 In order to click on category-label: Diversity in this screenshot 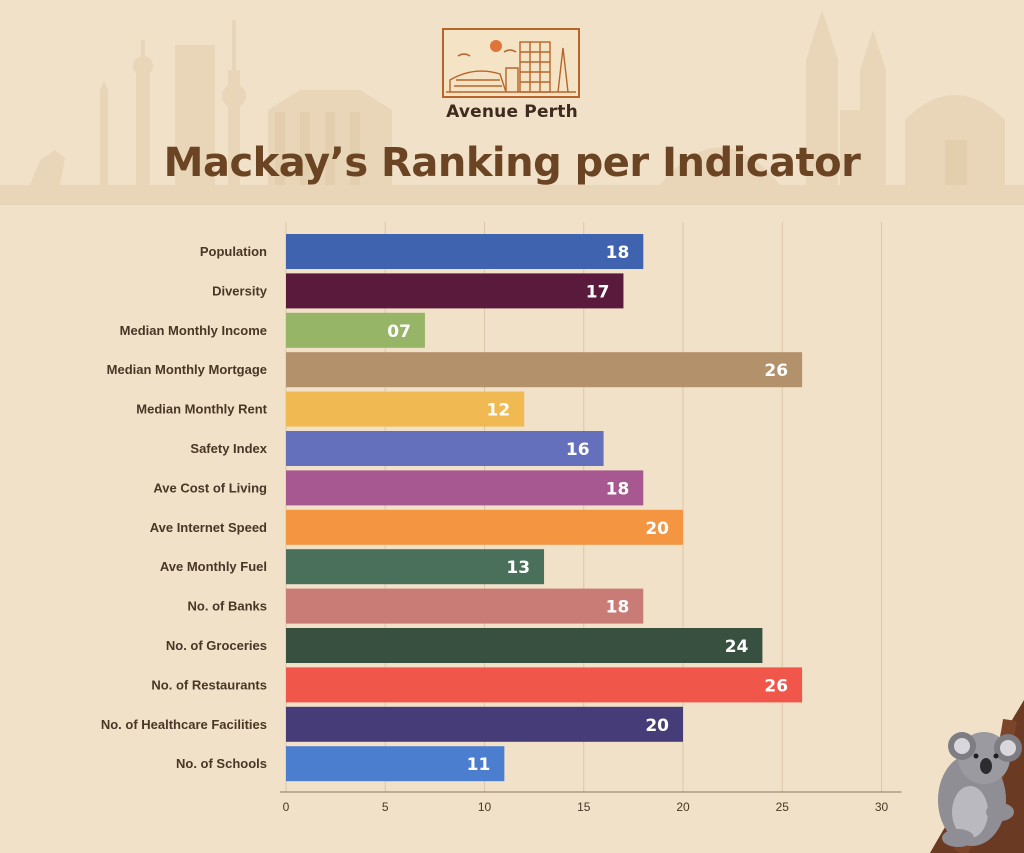, I will do `click(240, 290)`.